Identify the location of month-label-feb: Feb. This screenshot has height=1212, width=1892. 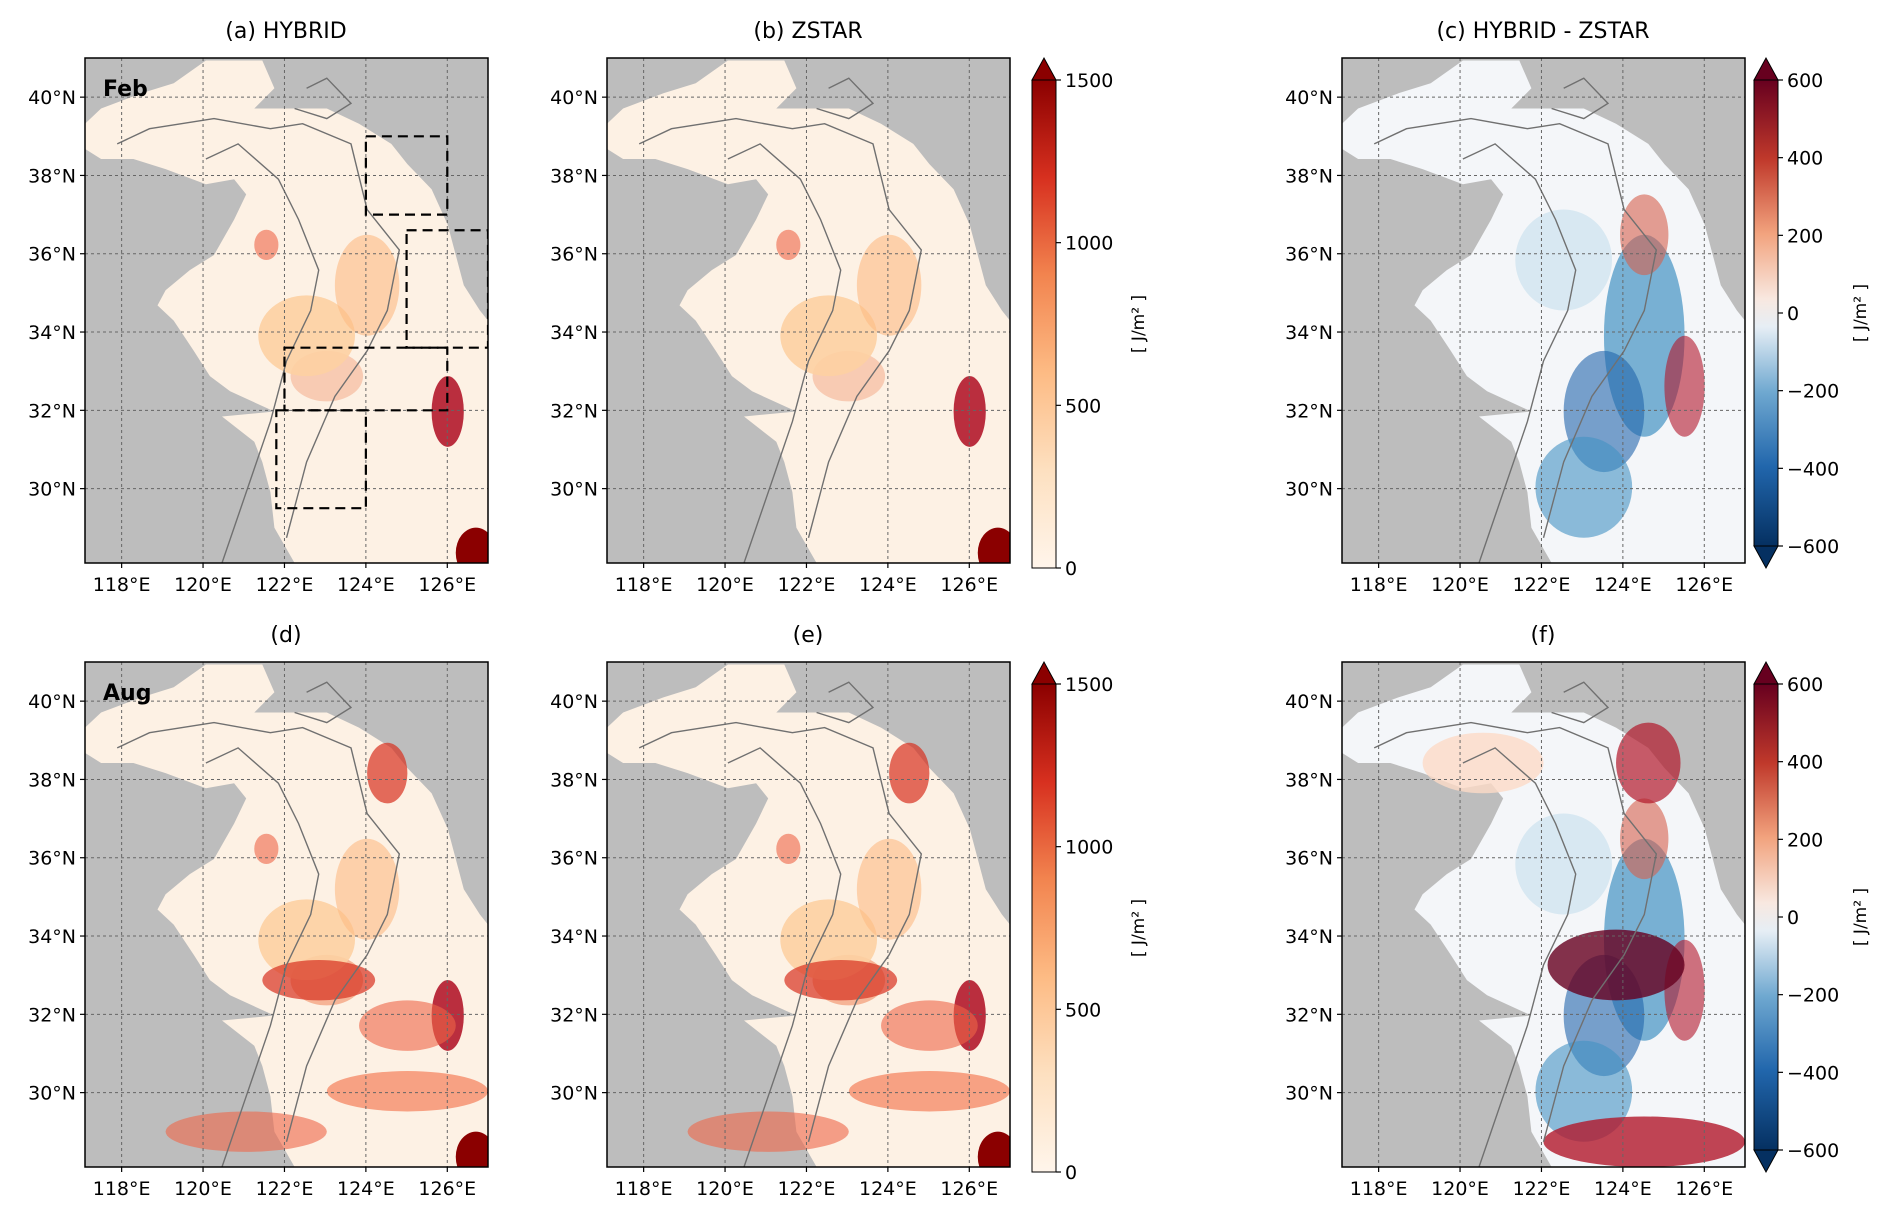
(125, 89).